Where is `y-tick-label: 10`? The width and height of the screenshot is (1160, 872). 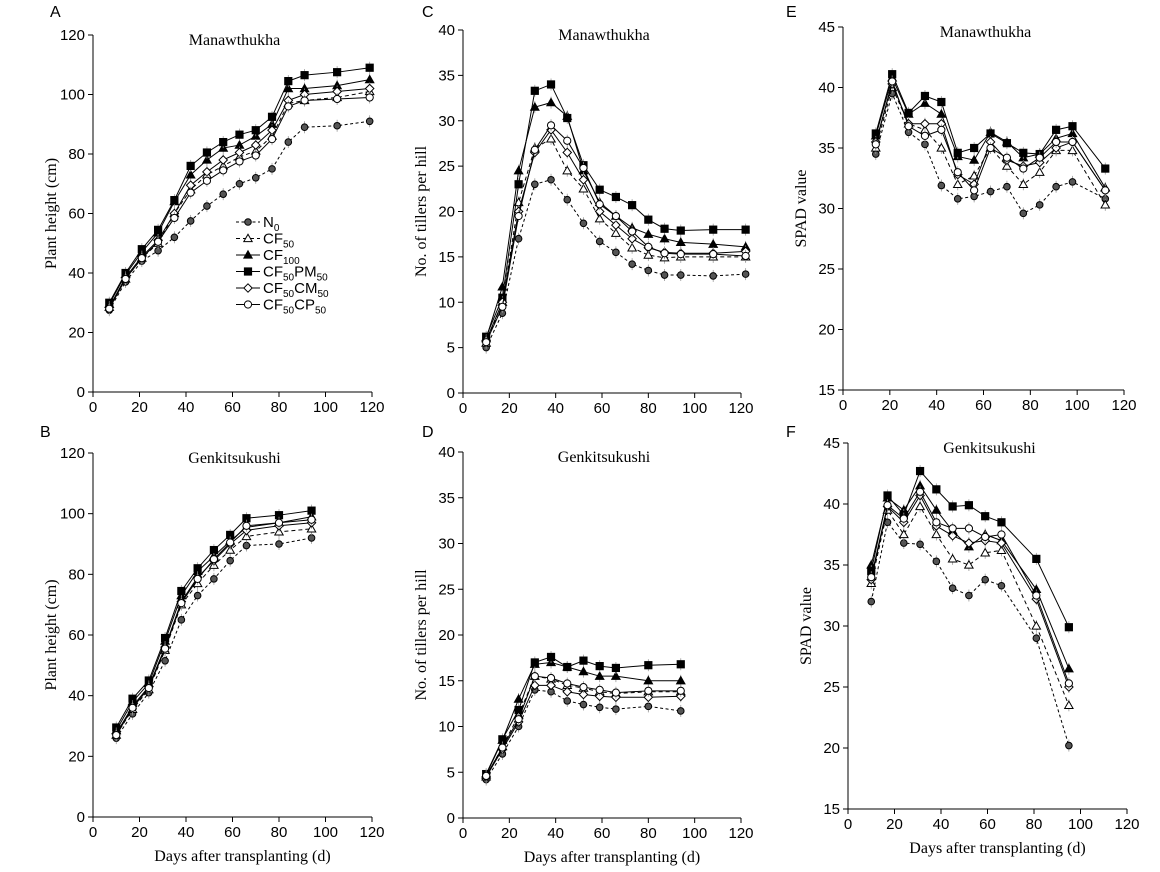 y-tick-label: 10 is located at coordinates (446, 727).